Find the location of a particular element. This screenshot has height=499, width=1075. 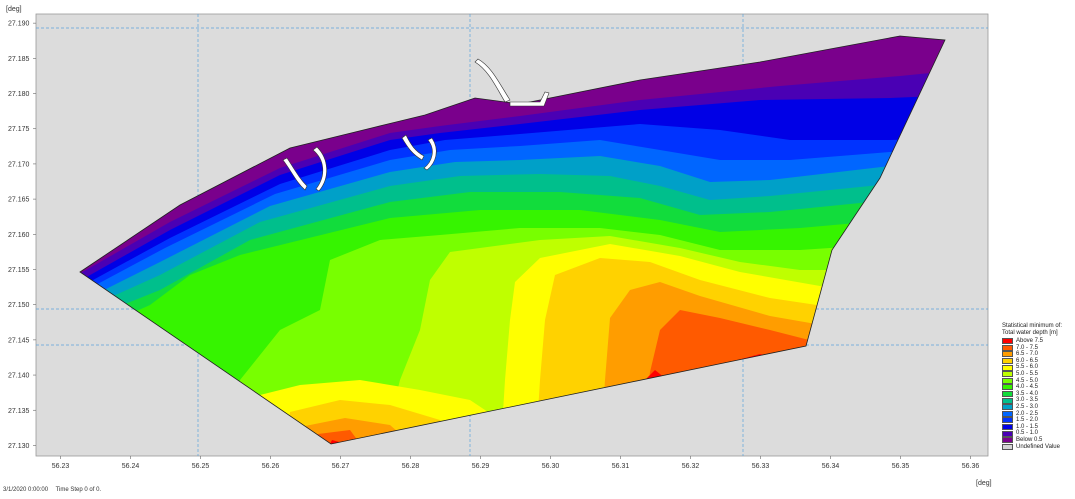

legend-label: 0.5 - 1.0 is located at coordinates (1027, 433).